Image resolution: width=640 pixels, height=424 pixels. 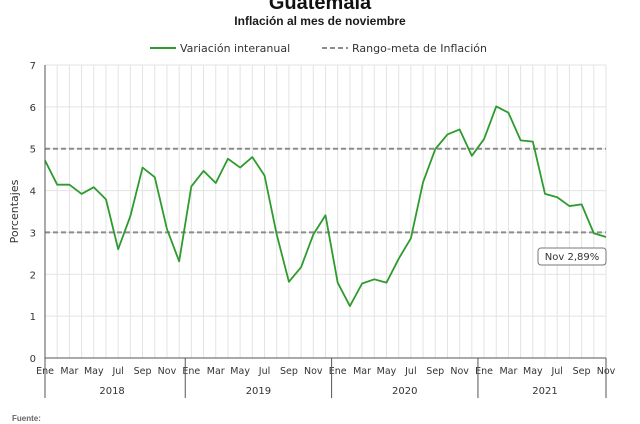 I want to click on legend-label-target: Rango-meta de Inflación, so click(x=419, y=48).